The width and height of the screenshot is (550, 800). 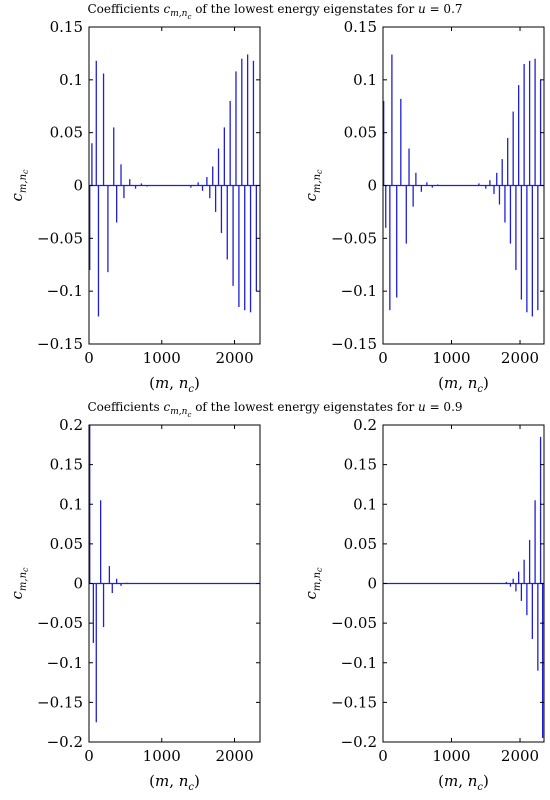 I want to click on panel-4-ytick-label-2: −0.1, so click(x=359, y=663).